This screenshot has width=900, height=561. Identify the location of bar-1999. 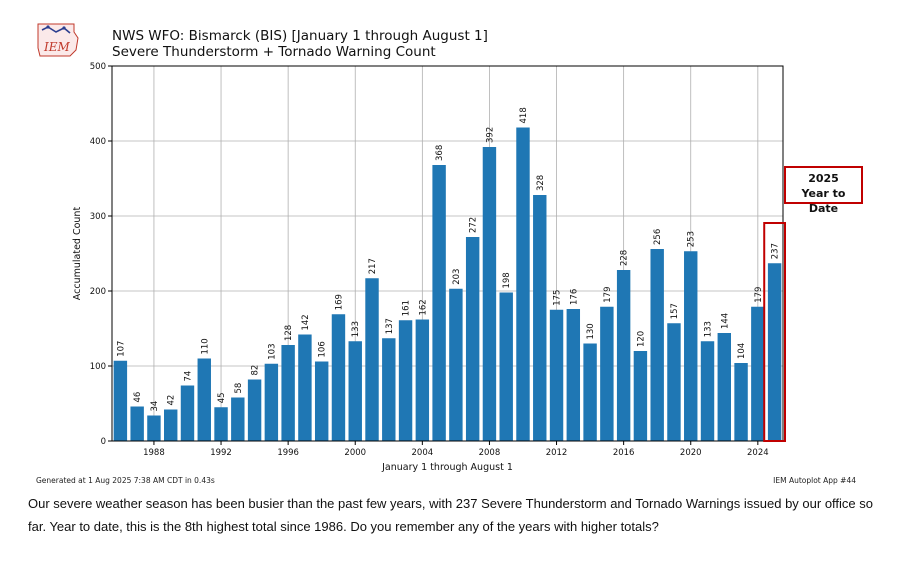
(338, 377).